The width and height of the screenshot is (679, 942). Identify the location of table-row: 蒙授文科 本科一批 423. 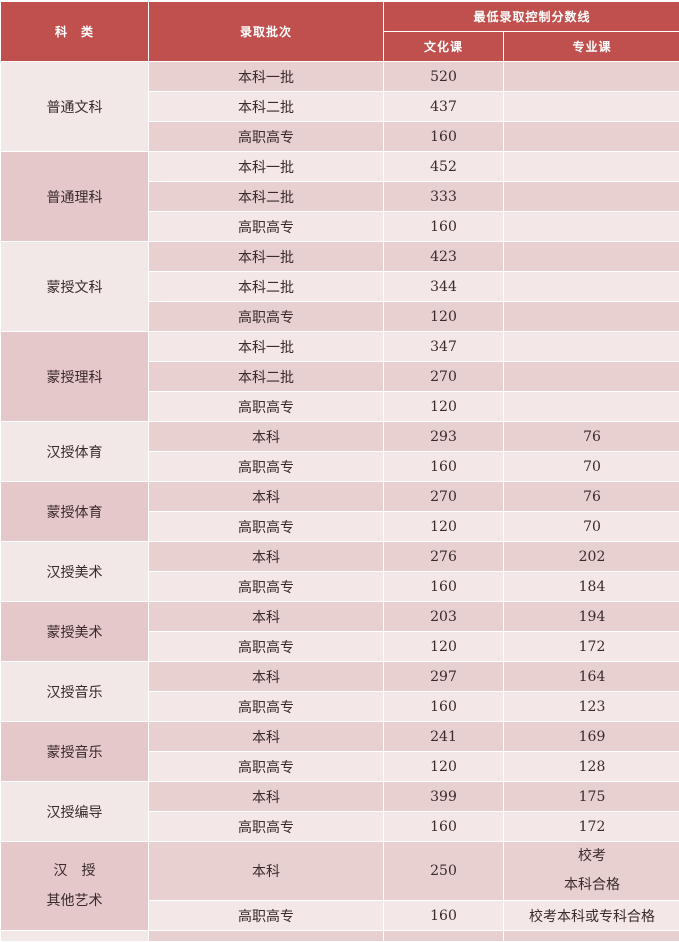
(340, 286).